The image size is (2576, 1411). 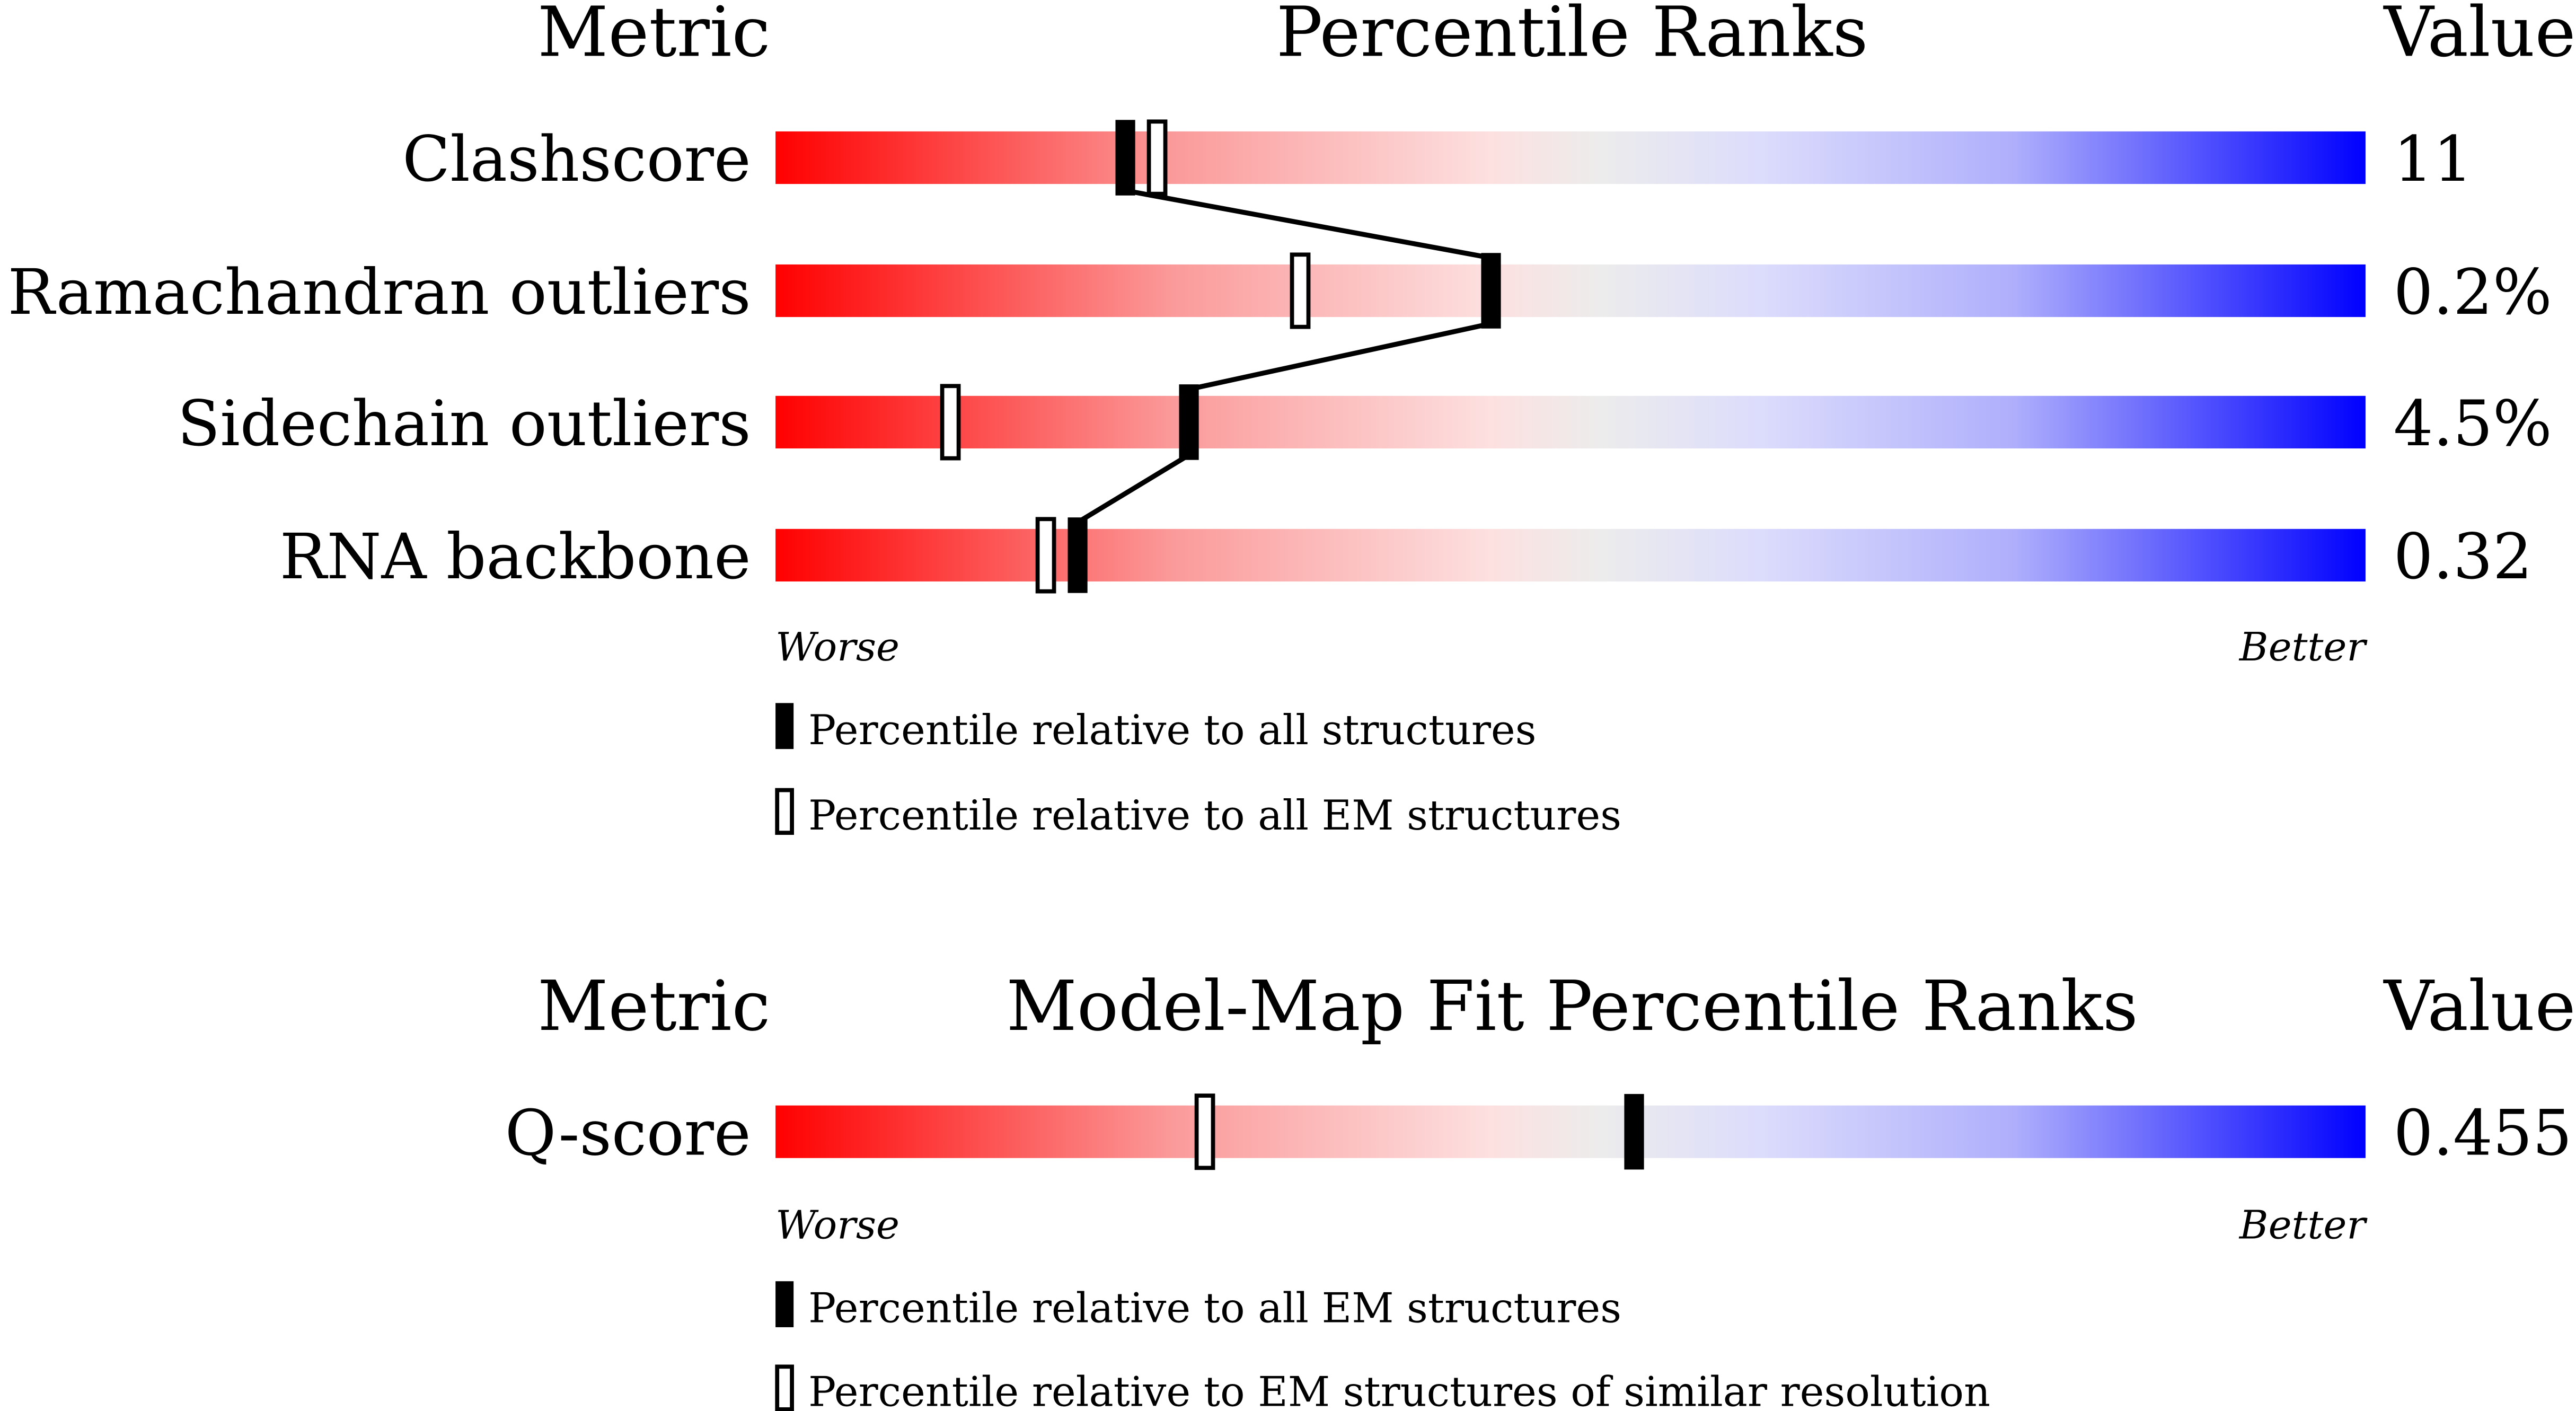 I want to click on metric-value: 4.5%, so click(x=2473, y=423).